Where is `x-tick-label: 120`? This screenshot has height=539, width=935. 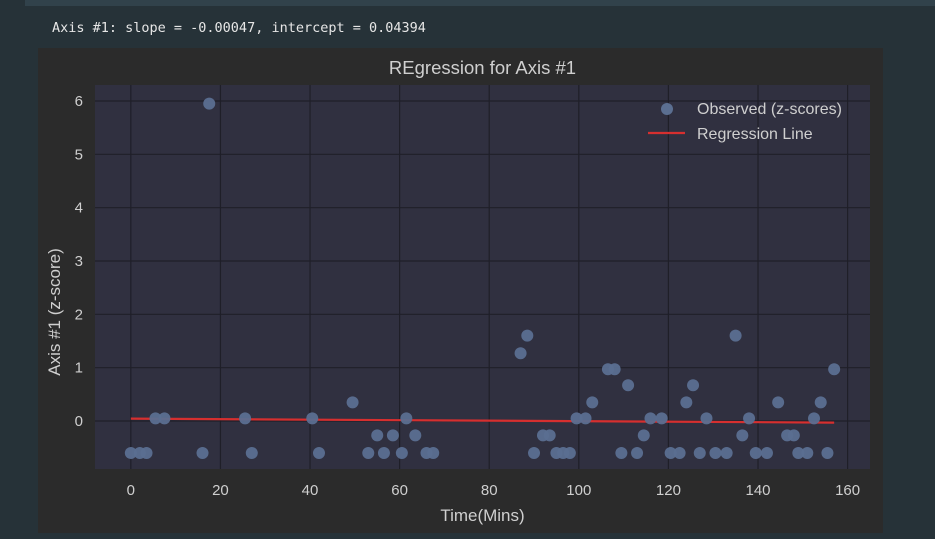 x-tick-label: 120 is located at coordinates (668, 490).